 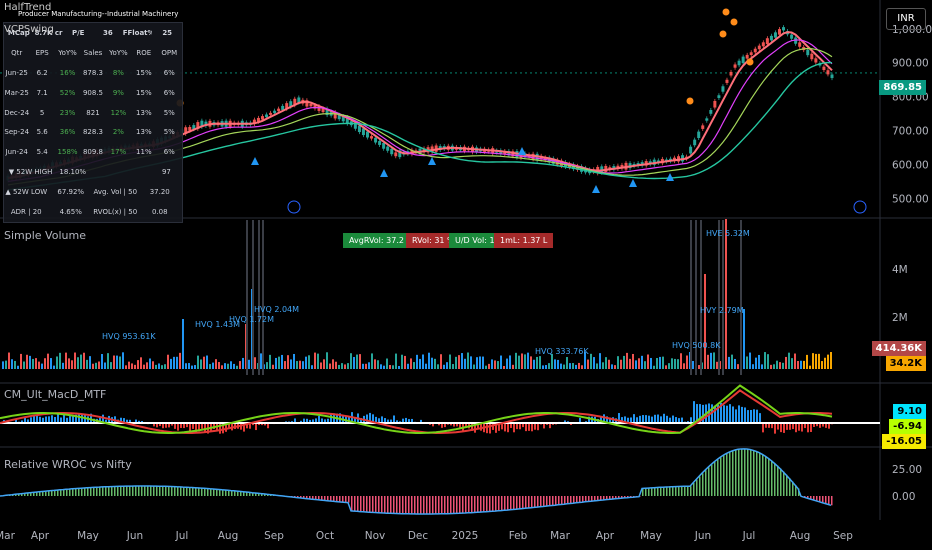 What do you see at coordinates (560, 536) in the screenshot?
I see `x-axis-label: Mar` at bounding box center [560, 536].